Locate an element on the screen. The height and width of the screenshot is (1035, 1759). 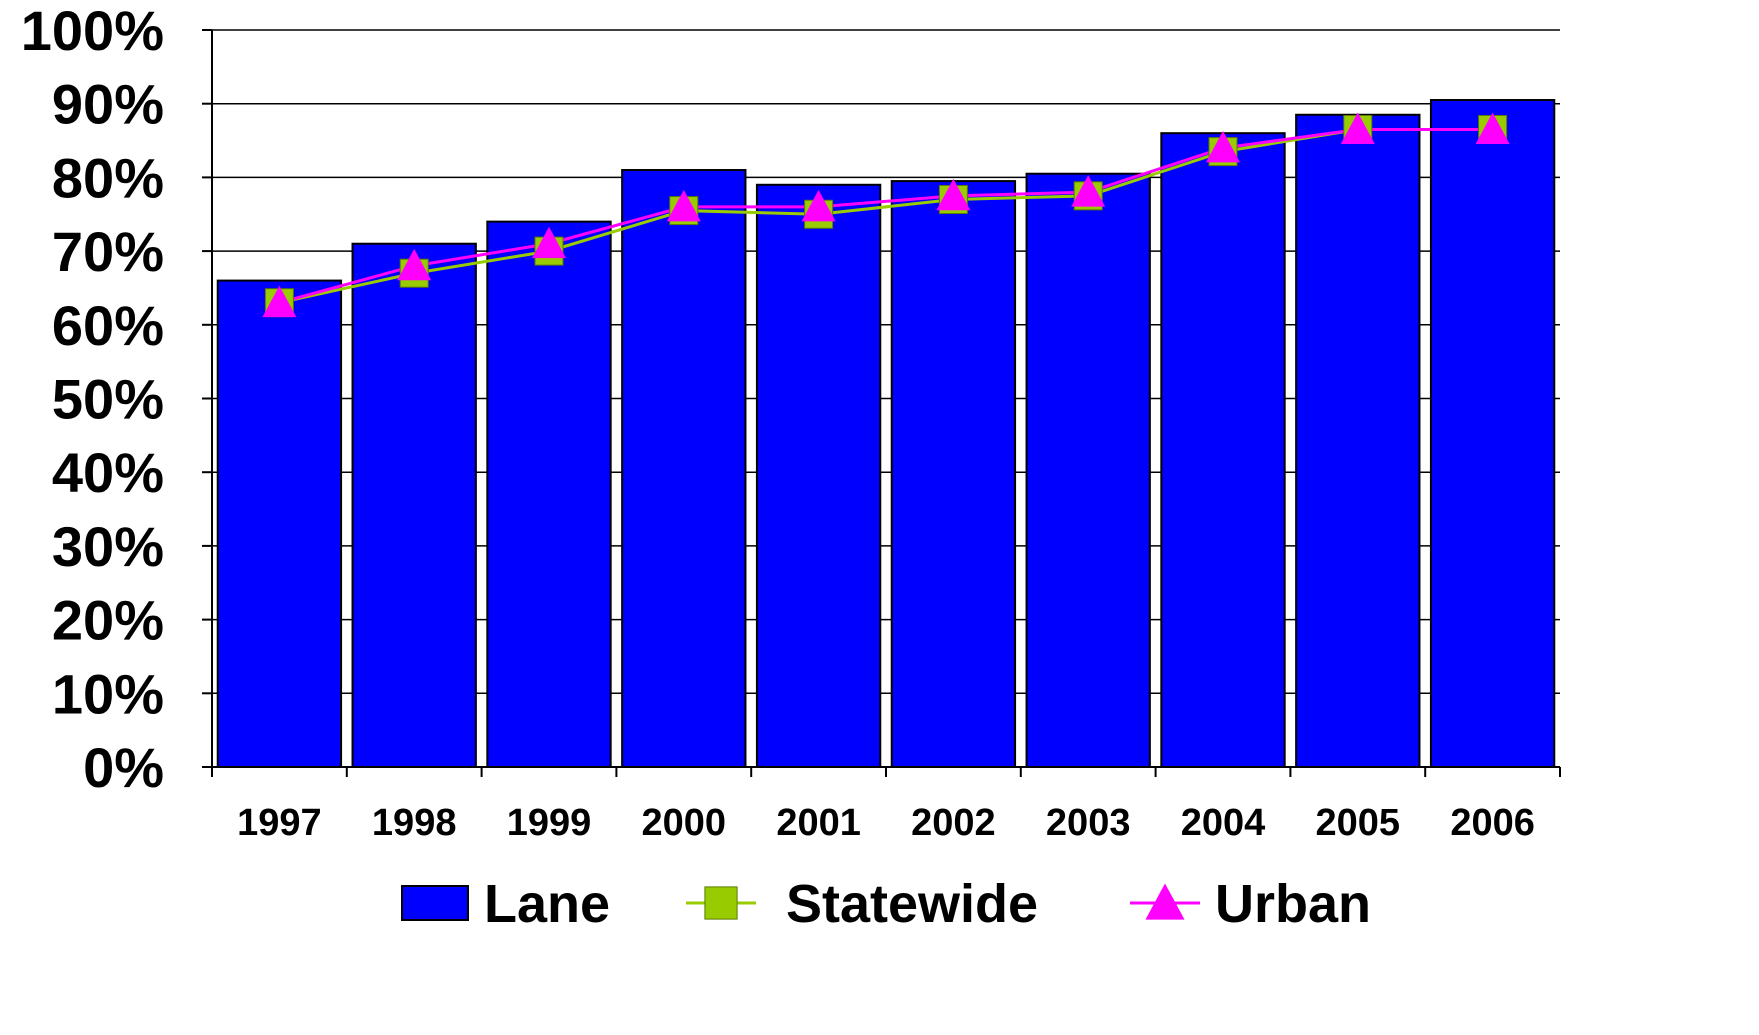
x-tick-label: 2005 is located at coordinates (1358, 823).